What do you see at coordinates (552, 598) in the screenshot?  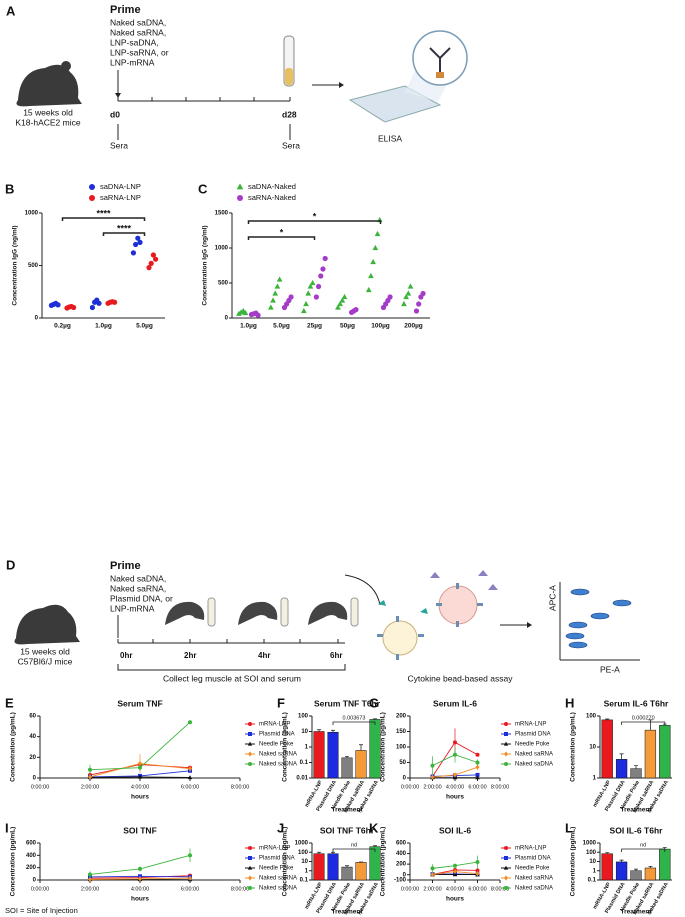 I see `flow-axis-label: APC-A` at bounding box center [552, 598].